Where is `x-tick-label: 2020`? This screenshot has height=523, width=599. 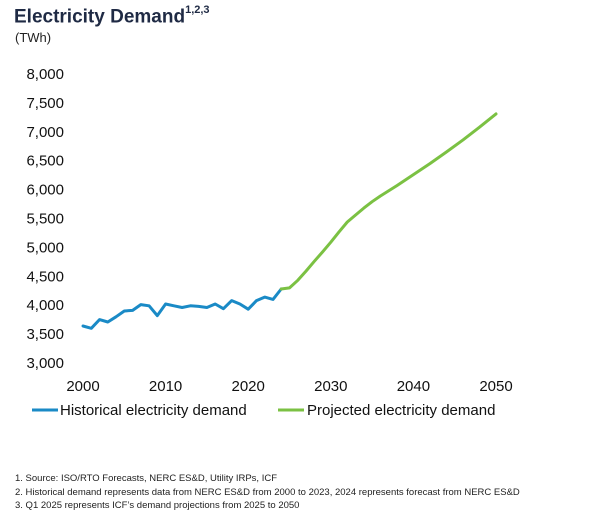
x-tick-label: 2020 is located at coordinates (248, 386).